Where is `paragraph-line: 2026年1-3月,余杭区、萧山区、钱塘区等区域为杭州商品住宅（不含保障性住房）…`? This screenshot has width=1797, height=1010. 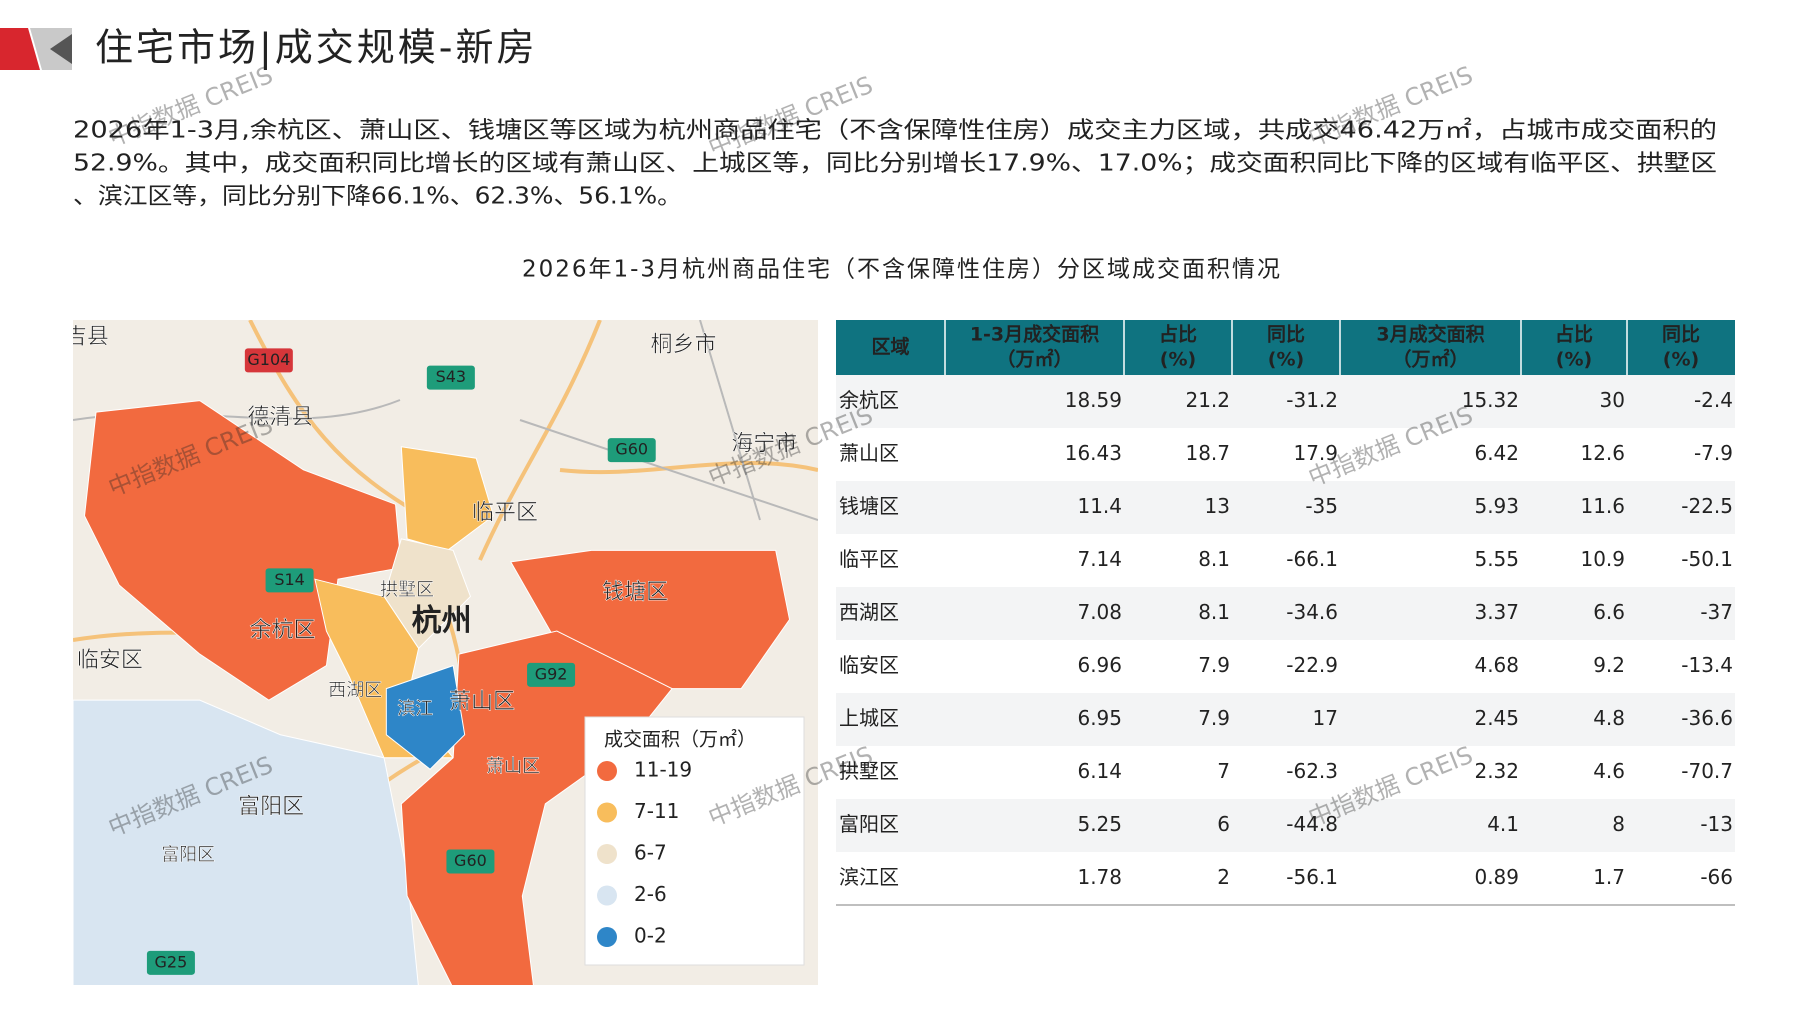 paragraph-line: 2026年1-3月,余杭区、萧山区、钱塘区等区域为杭州商品住宅（不含保障性住房）… is located at coordinates (895, 131).